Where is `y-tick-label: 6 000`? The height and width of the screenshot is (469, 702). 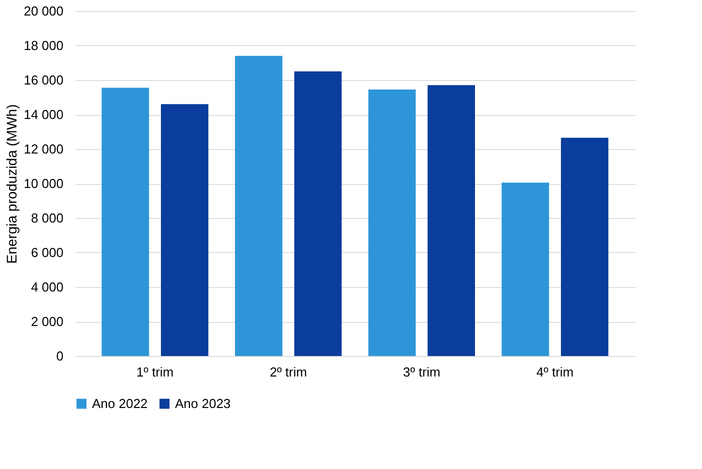
y-tick-label: 6 000 is located at coordinates (47, 252).